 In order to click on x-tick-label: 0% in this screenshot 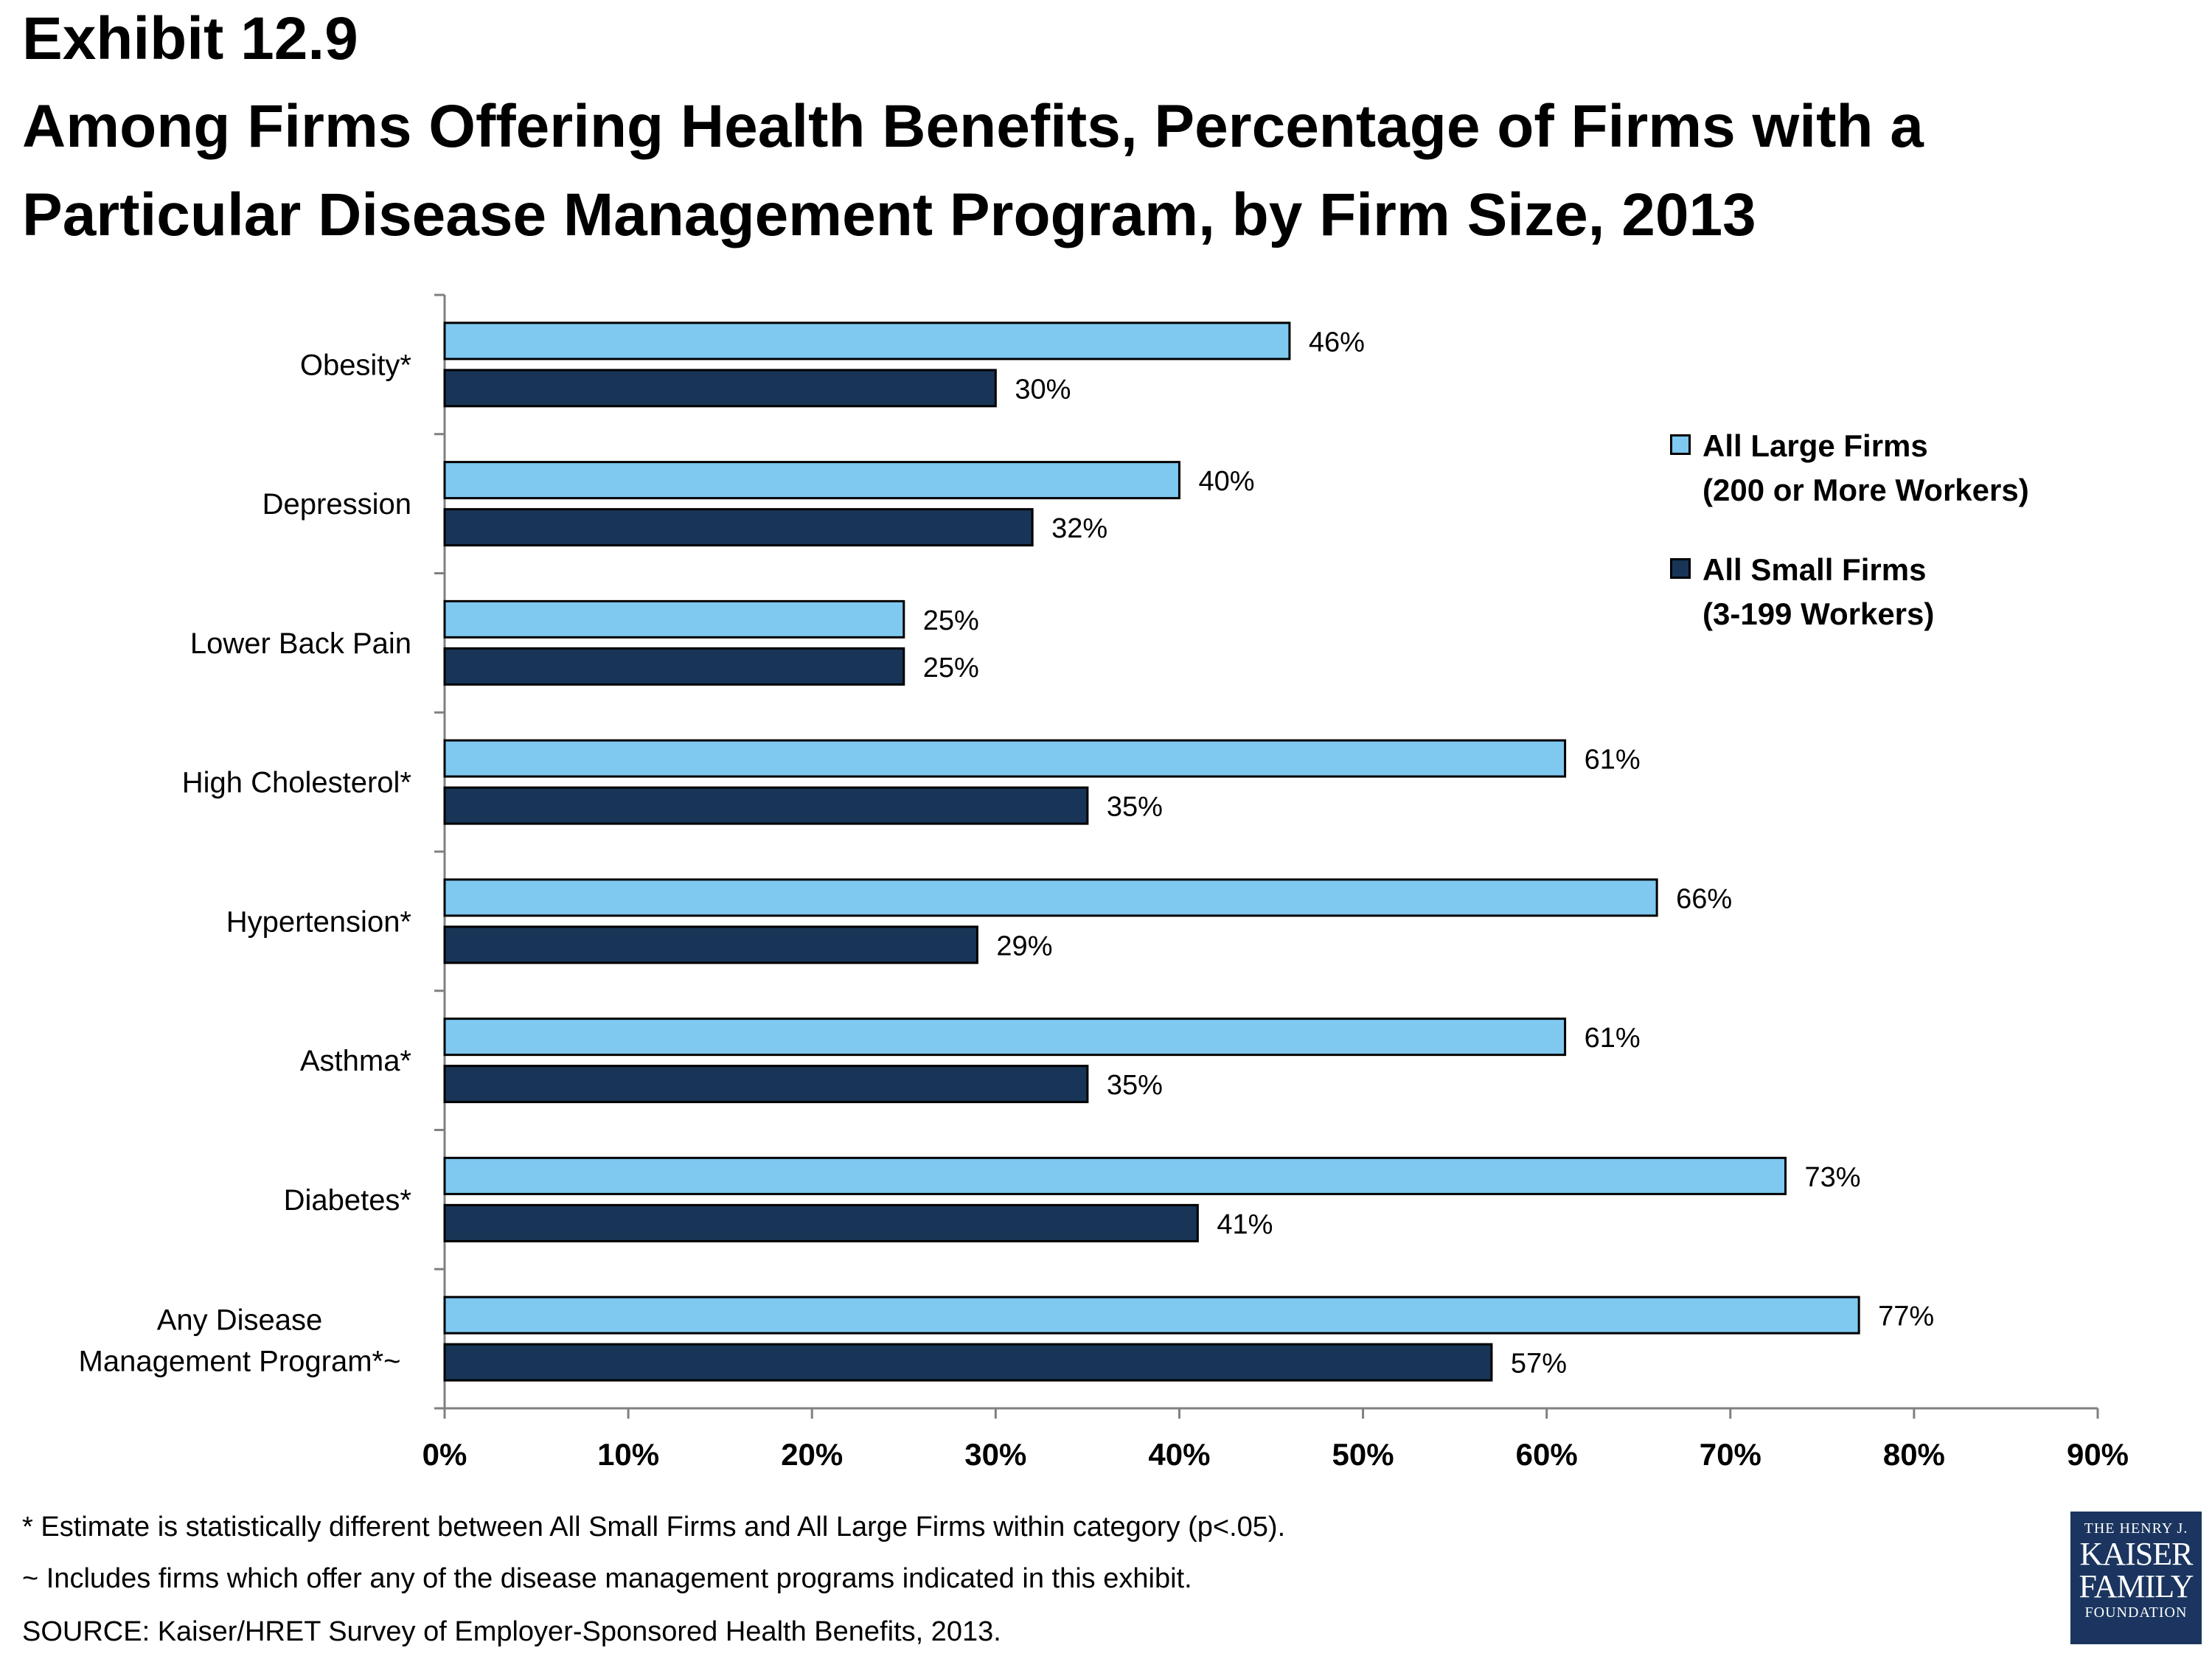, I will do `click(444, 1454)`.